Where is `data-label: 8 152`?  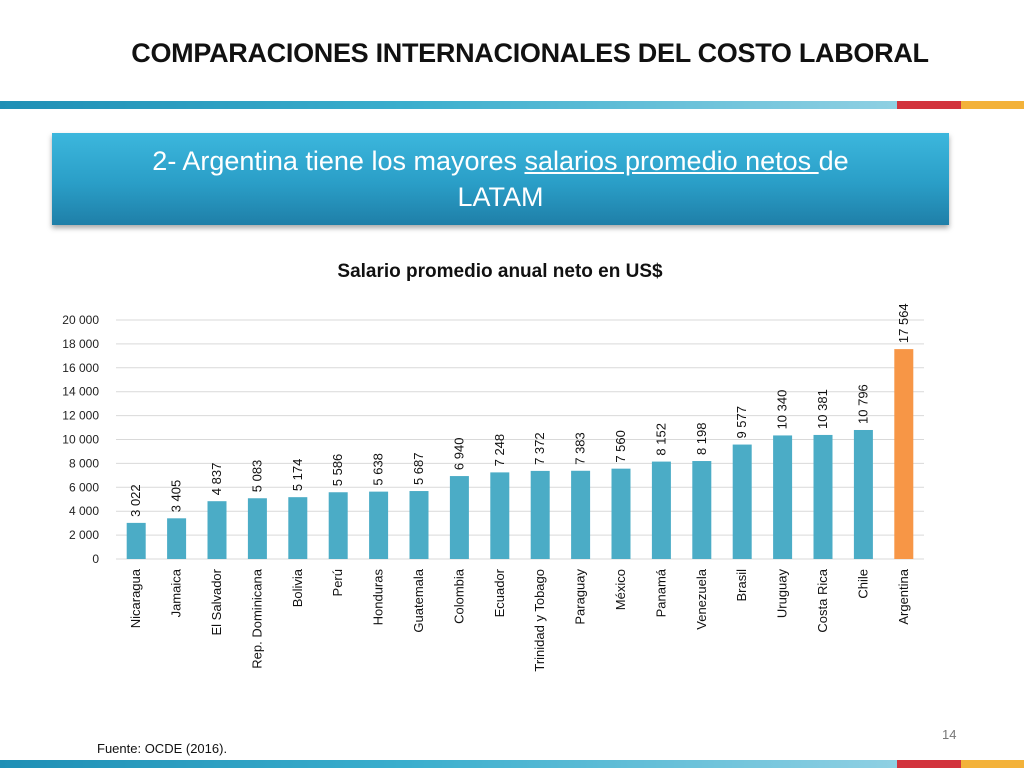
data-label: 8 152 is located at coordinates (660, 439).